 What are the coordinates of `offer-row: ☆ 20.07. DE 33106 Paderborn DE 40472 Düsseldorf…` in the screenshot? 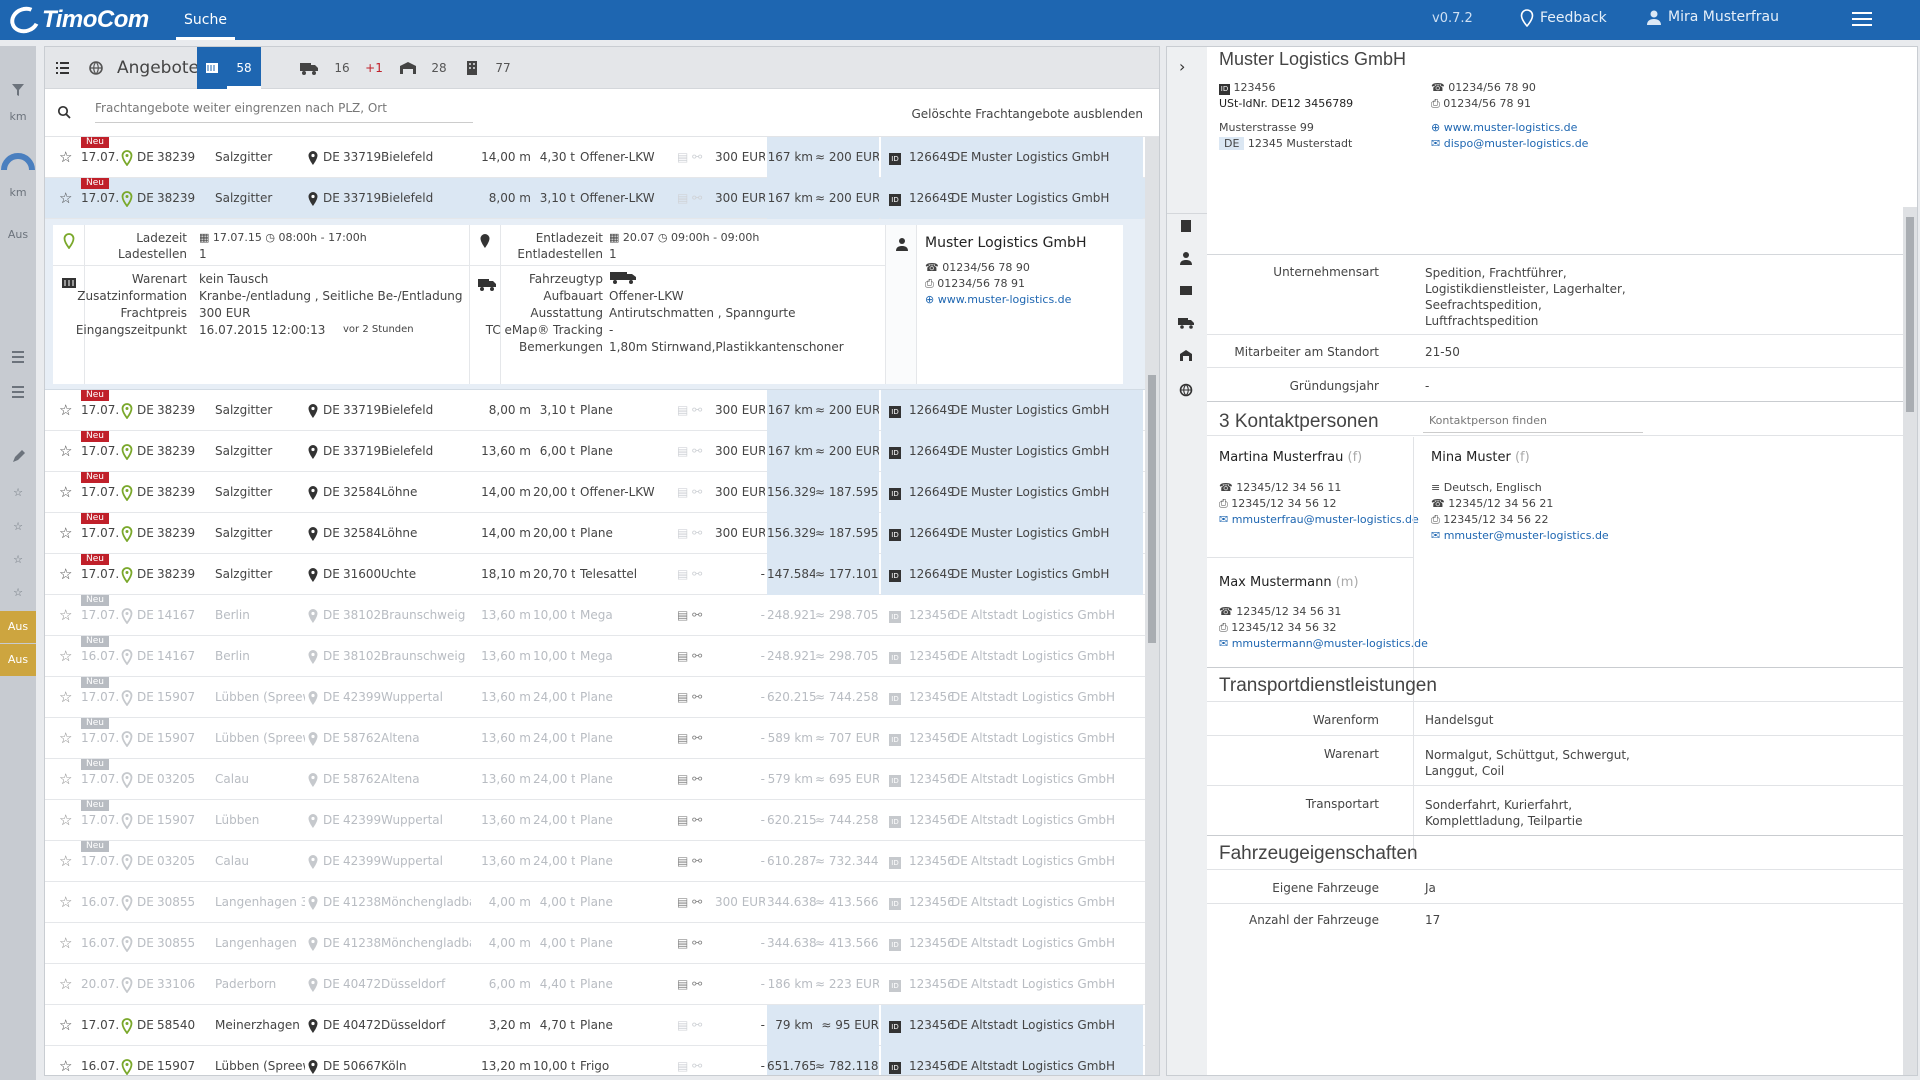 It's located at (595, 984).